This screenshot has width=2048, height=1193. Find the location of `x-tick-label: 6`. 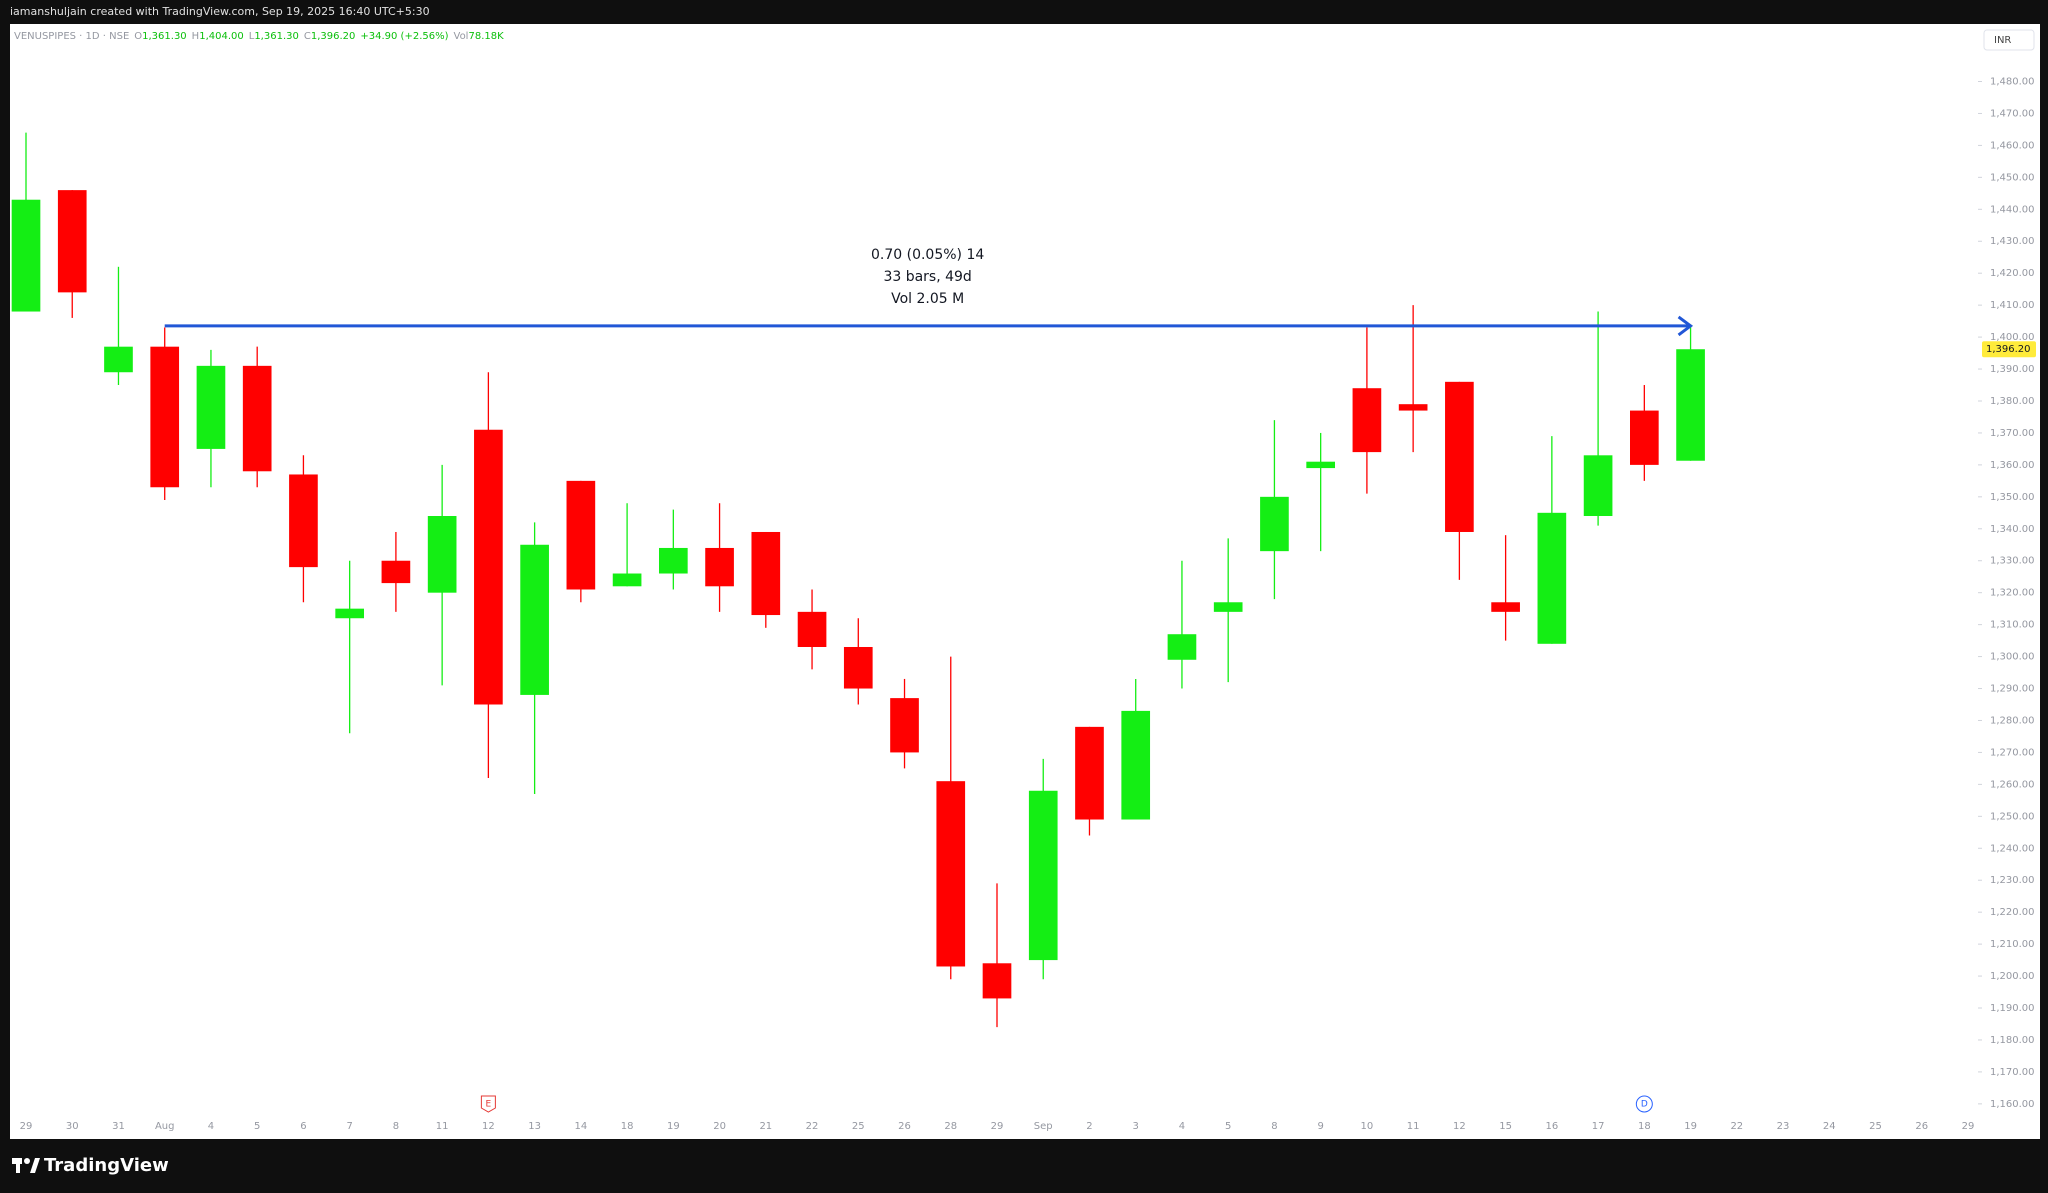

x-tick-label: 6 is located at coordinates (303, 1126).